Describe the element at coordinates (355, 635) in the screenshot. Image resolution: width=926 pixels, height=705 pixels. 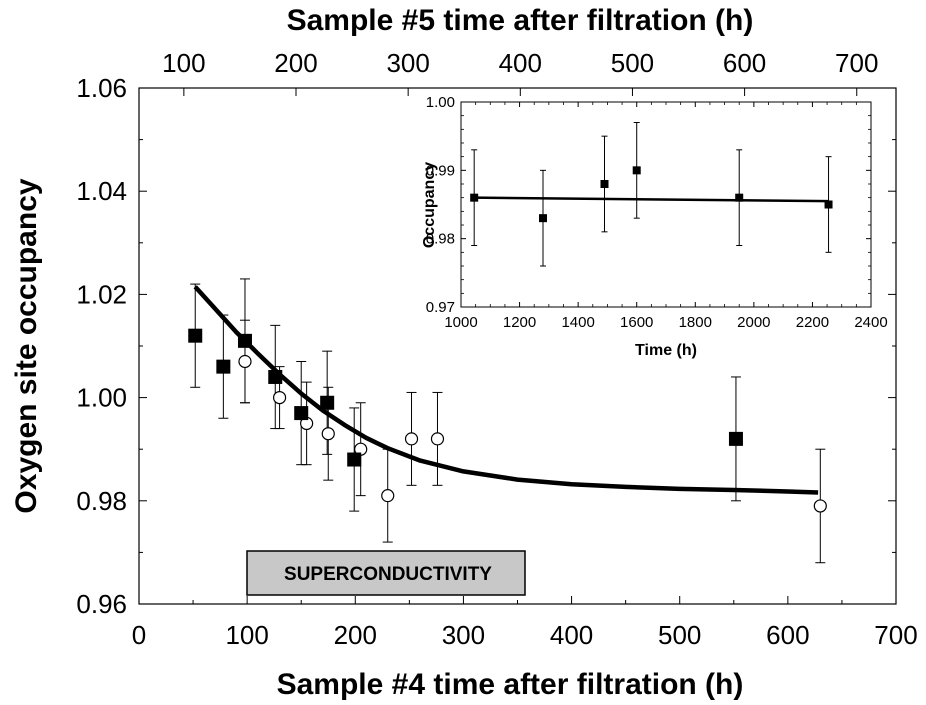
I see `x-tick-label: 200` at that location.